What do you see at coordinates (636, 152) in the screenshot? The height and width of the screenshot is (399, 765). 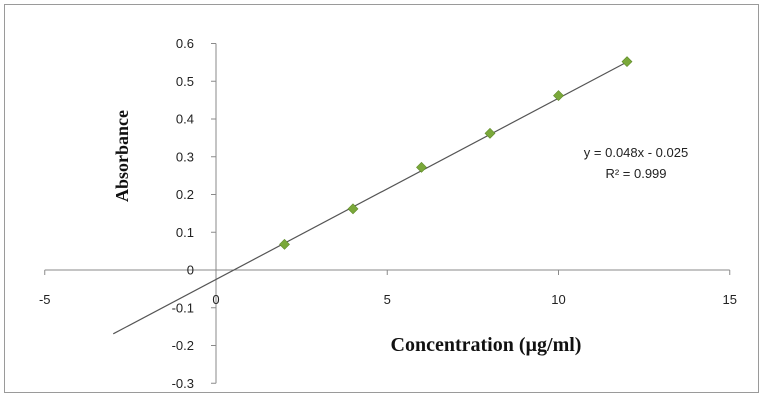 I see `trendline-equation: y = 0.048x - 0.025` at bounding box center [636, 152].